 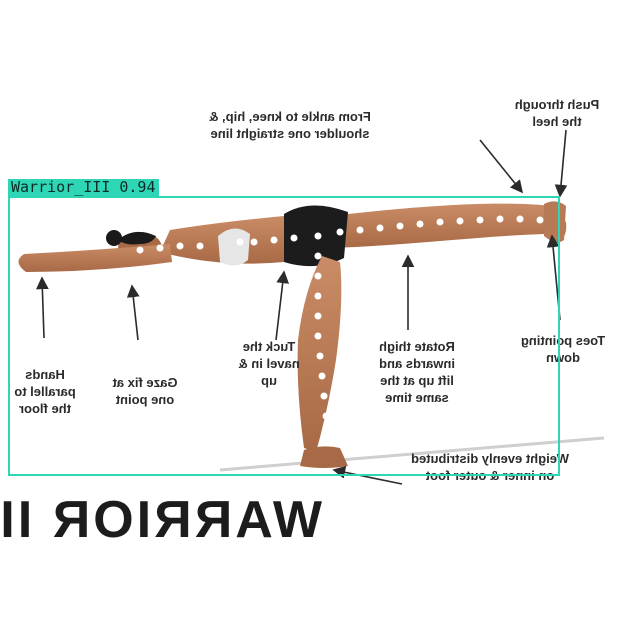 What do you see at coordinates (95, 258) in the screenshot?
I see `arms` at bounding box center [95, 258].